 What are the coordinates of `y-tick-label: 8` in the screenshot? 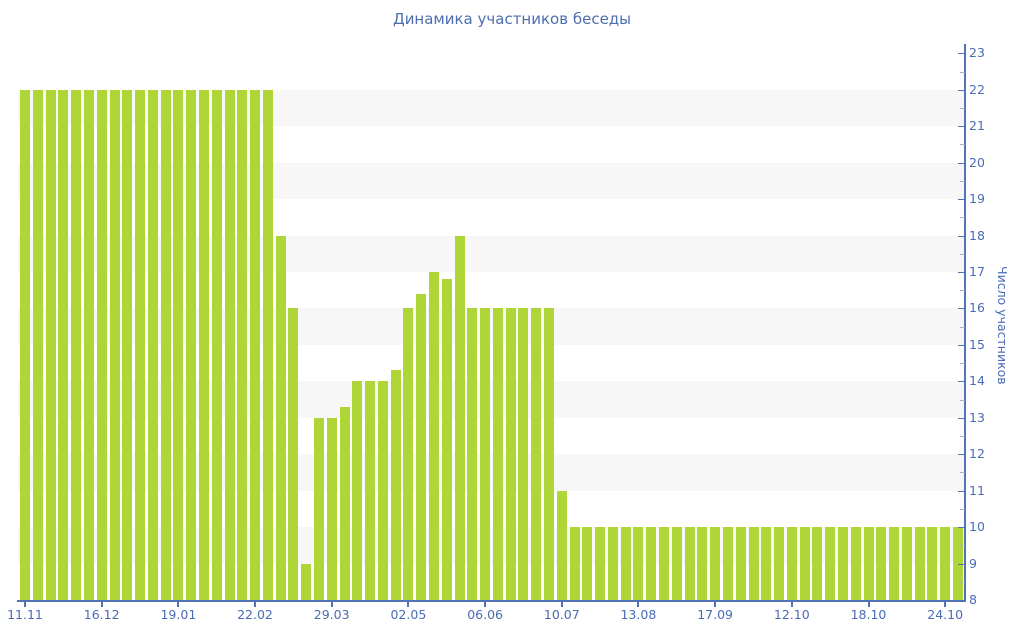 It's located at (973, 599).